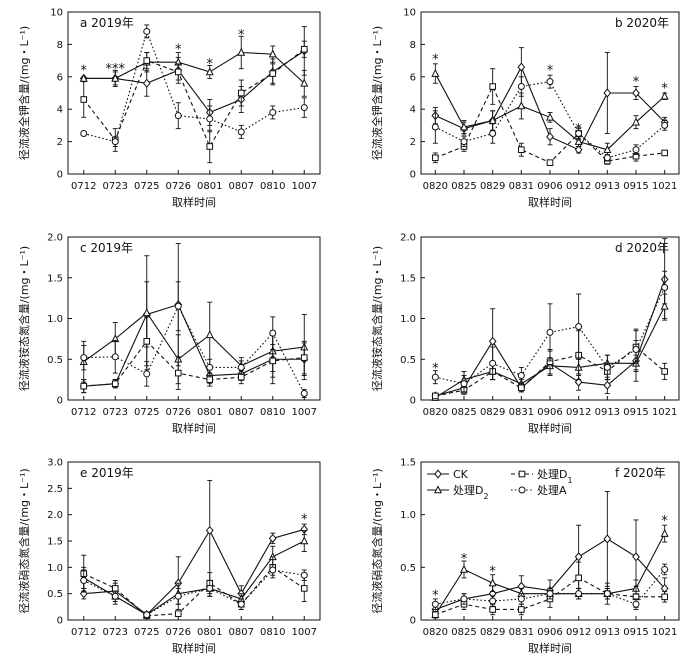 The width and height of the screenshot is (700, 671). Describe the element at coordinates (549, 412) in the screenshot. I see `chart-4-xtick-label: 0906` at that location.